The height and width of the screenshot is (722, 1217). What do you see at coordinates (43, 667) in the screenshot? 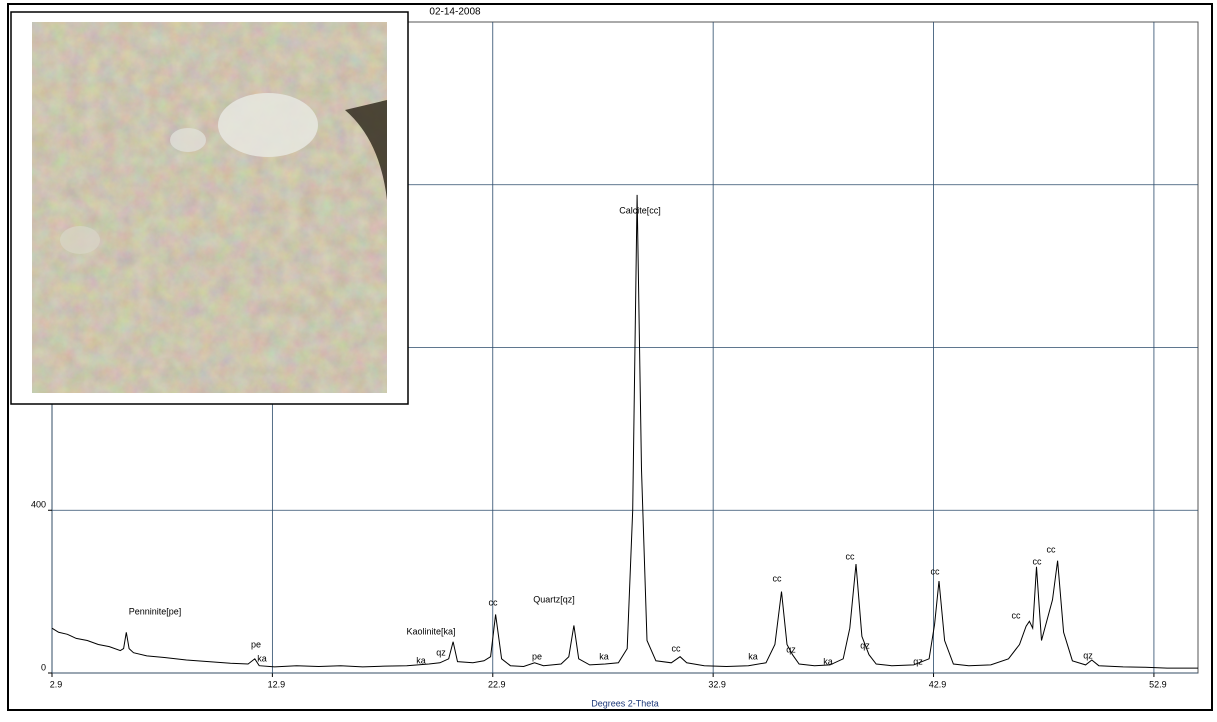
I see `y-tick-label: 0` at bounding box center [43, 667].